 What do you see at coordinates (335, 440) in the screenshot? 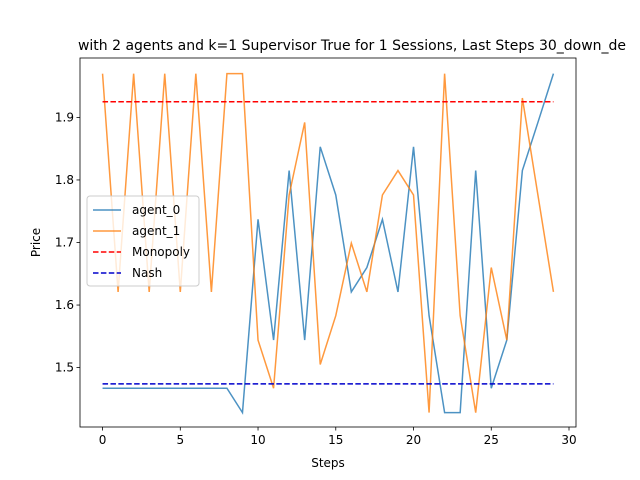
I see `x-tick-label: 15` at bounding box center [335, 440].